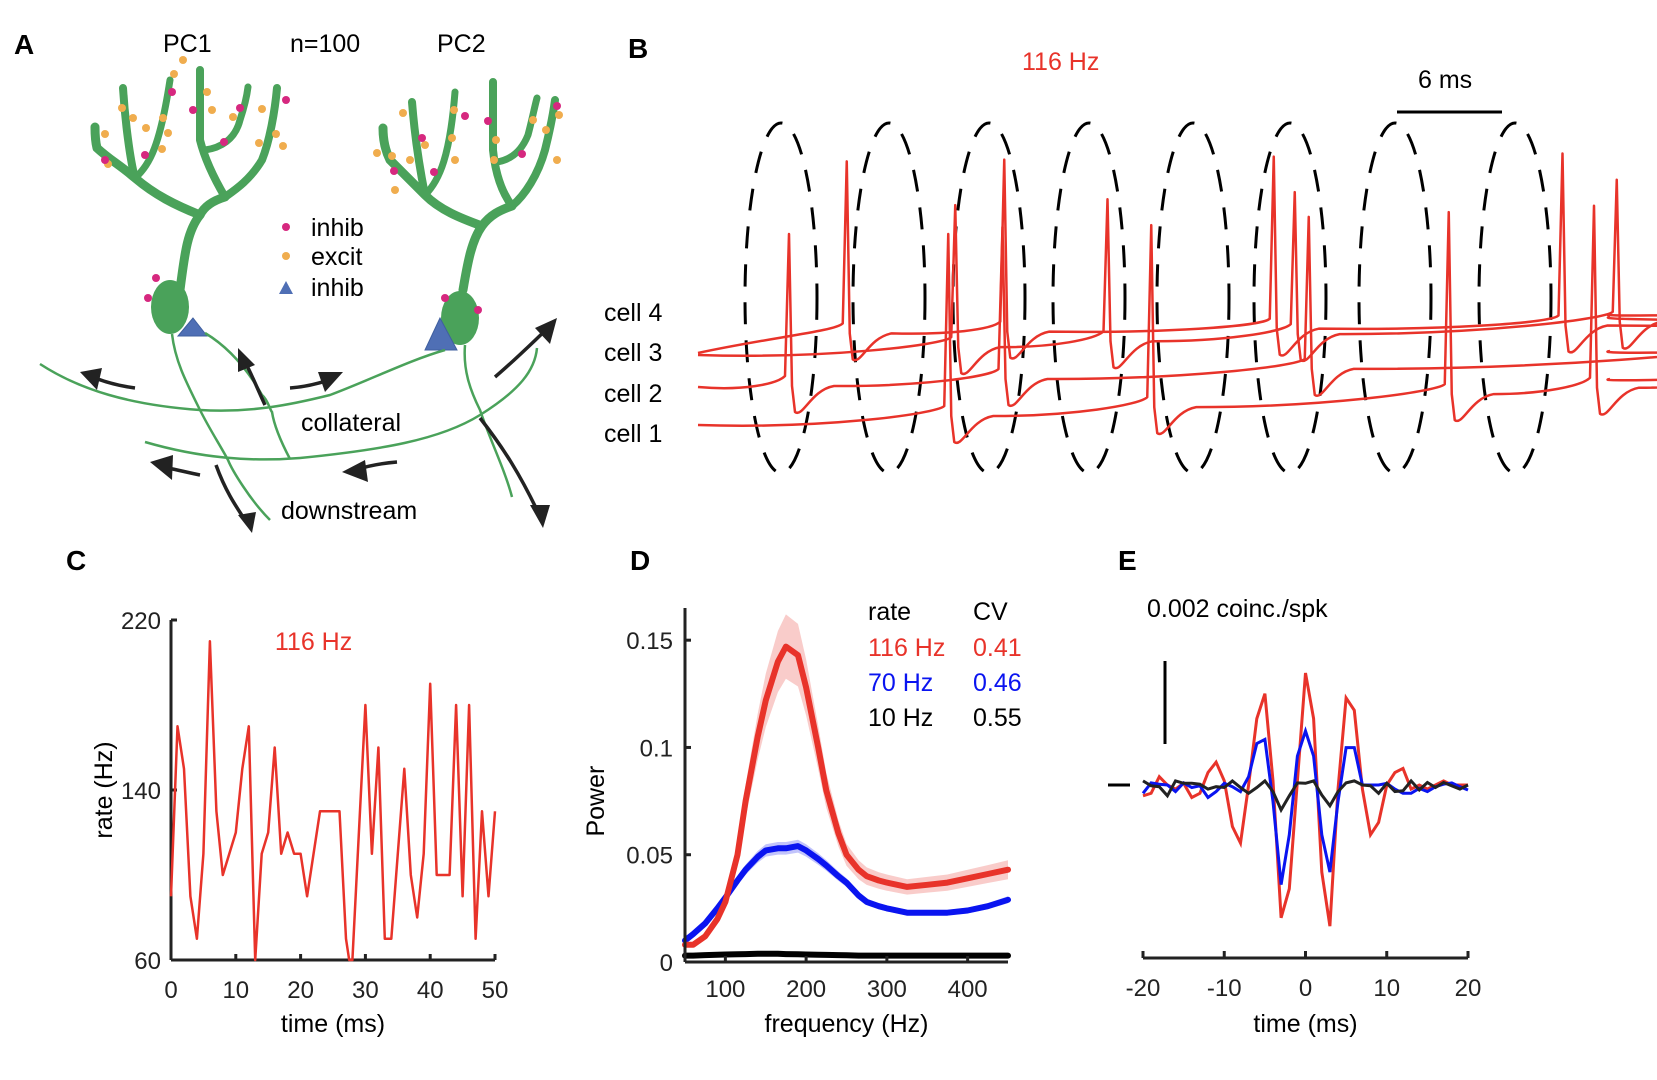 This screenshot has height=1080, width=1657. I want to click on axons, so click(289, 426).